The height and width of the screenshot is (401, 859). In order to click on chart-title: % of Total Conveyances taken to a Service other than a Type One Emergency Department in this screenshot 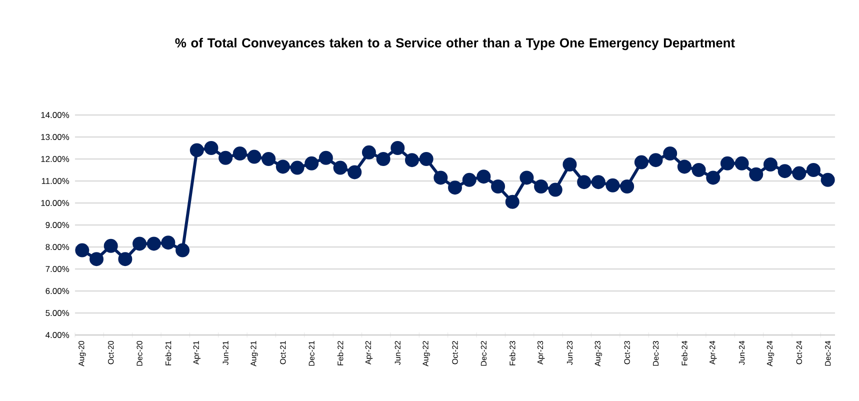, I will do `click(455, 44)`.